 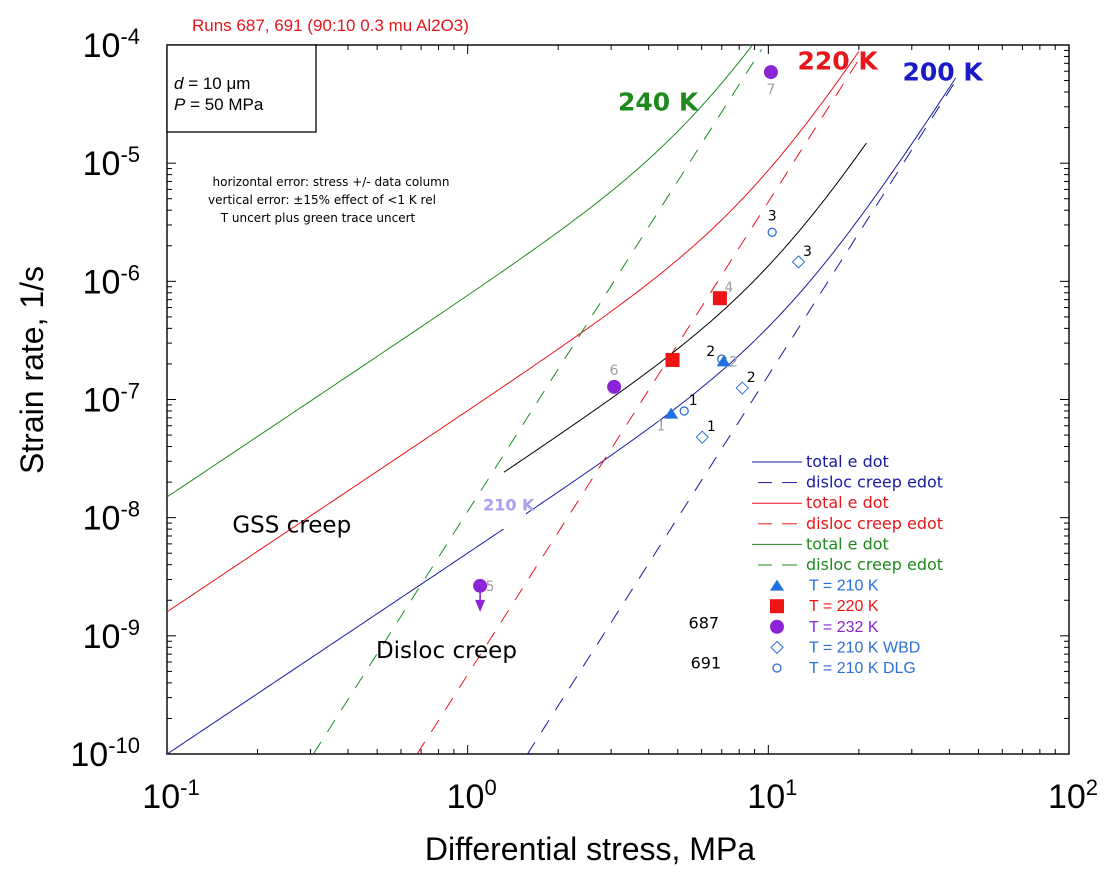 I want to click on y-axis-label: Strain rate, 1/s, so click(x=32, y=370).